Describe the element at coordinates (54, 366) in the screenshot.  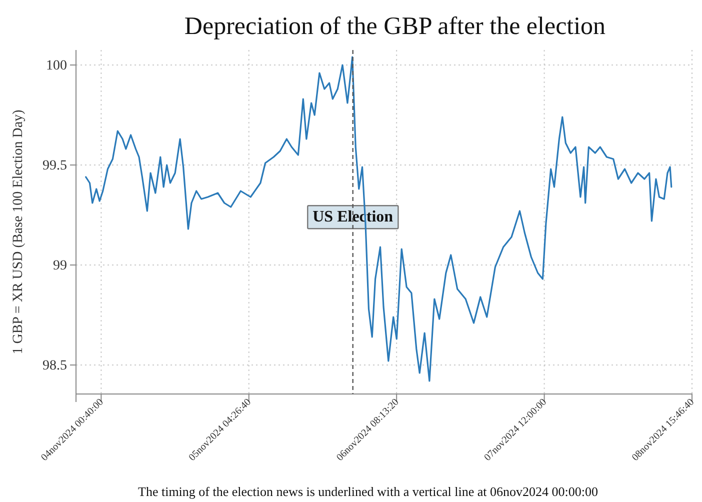
I see `y-tick-label: 98.5` at that location.